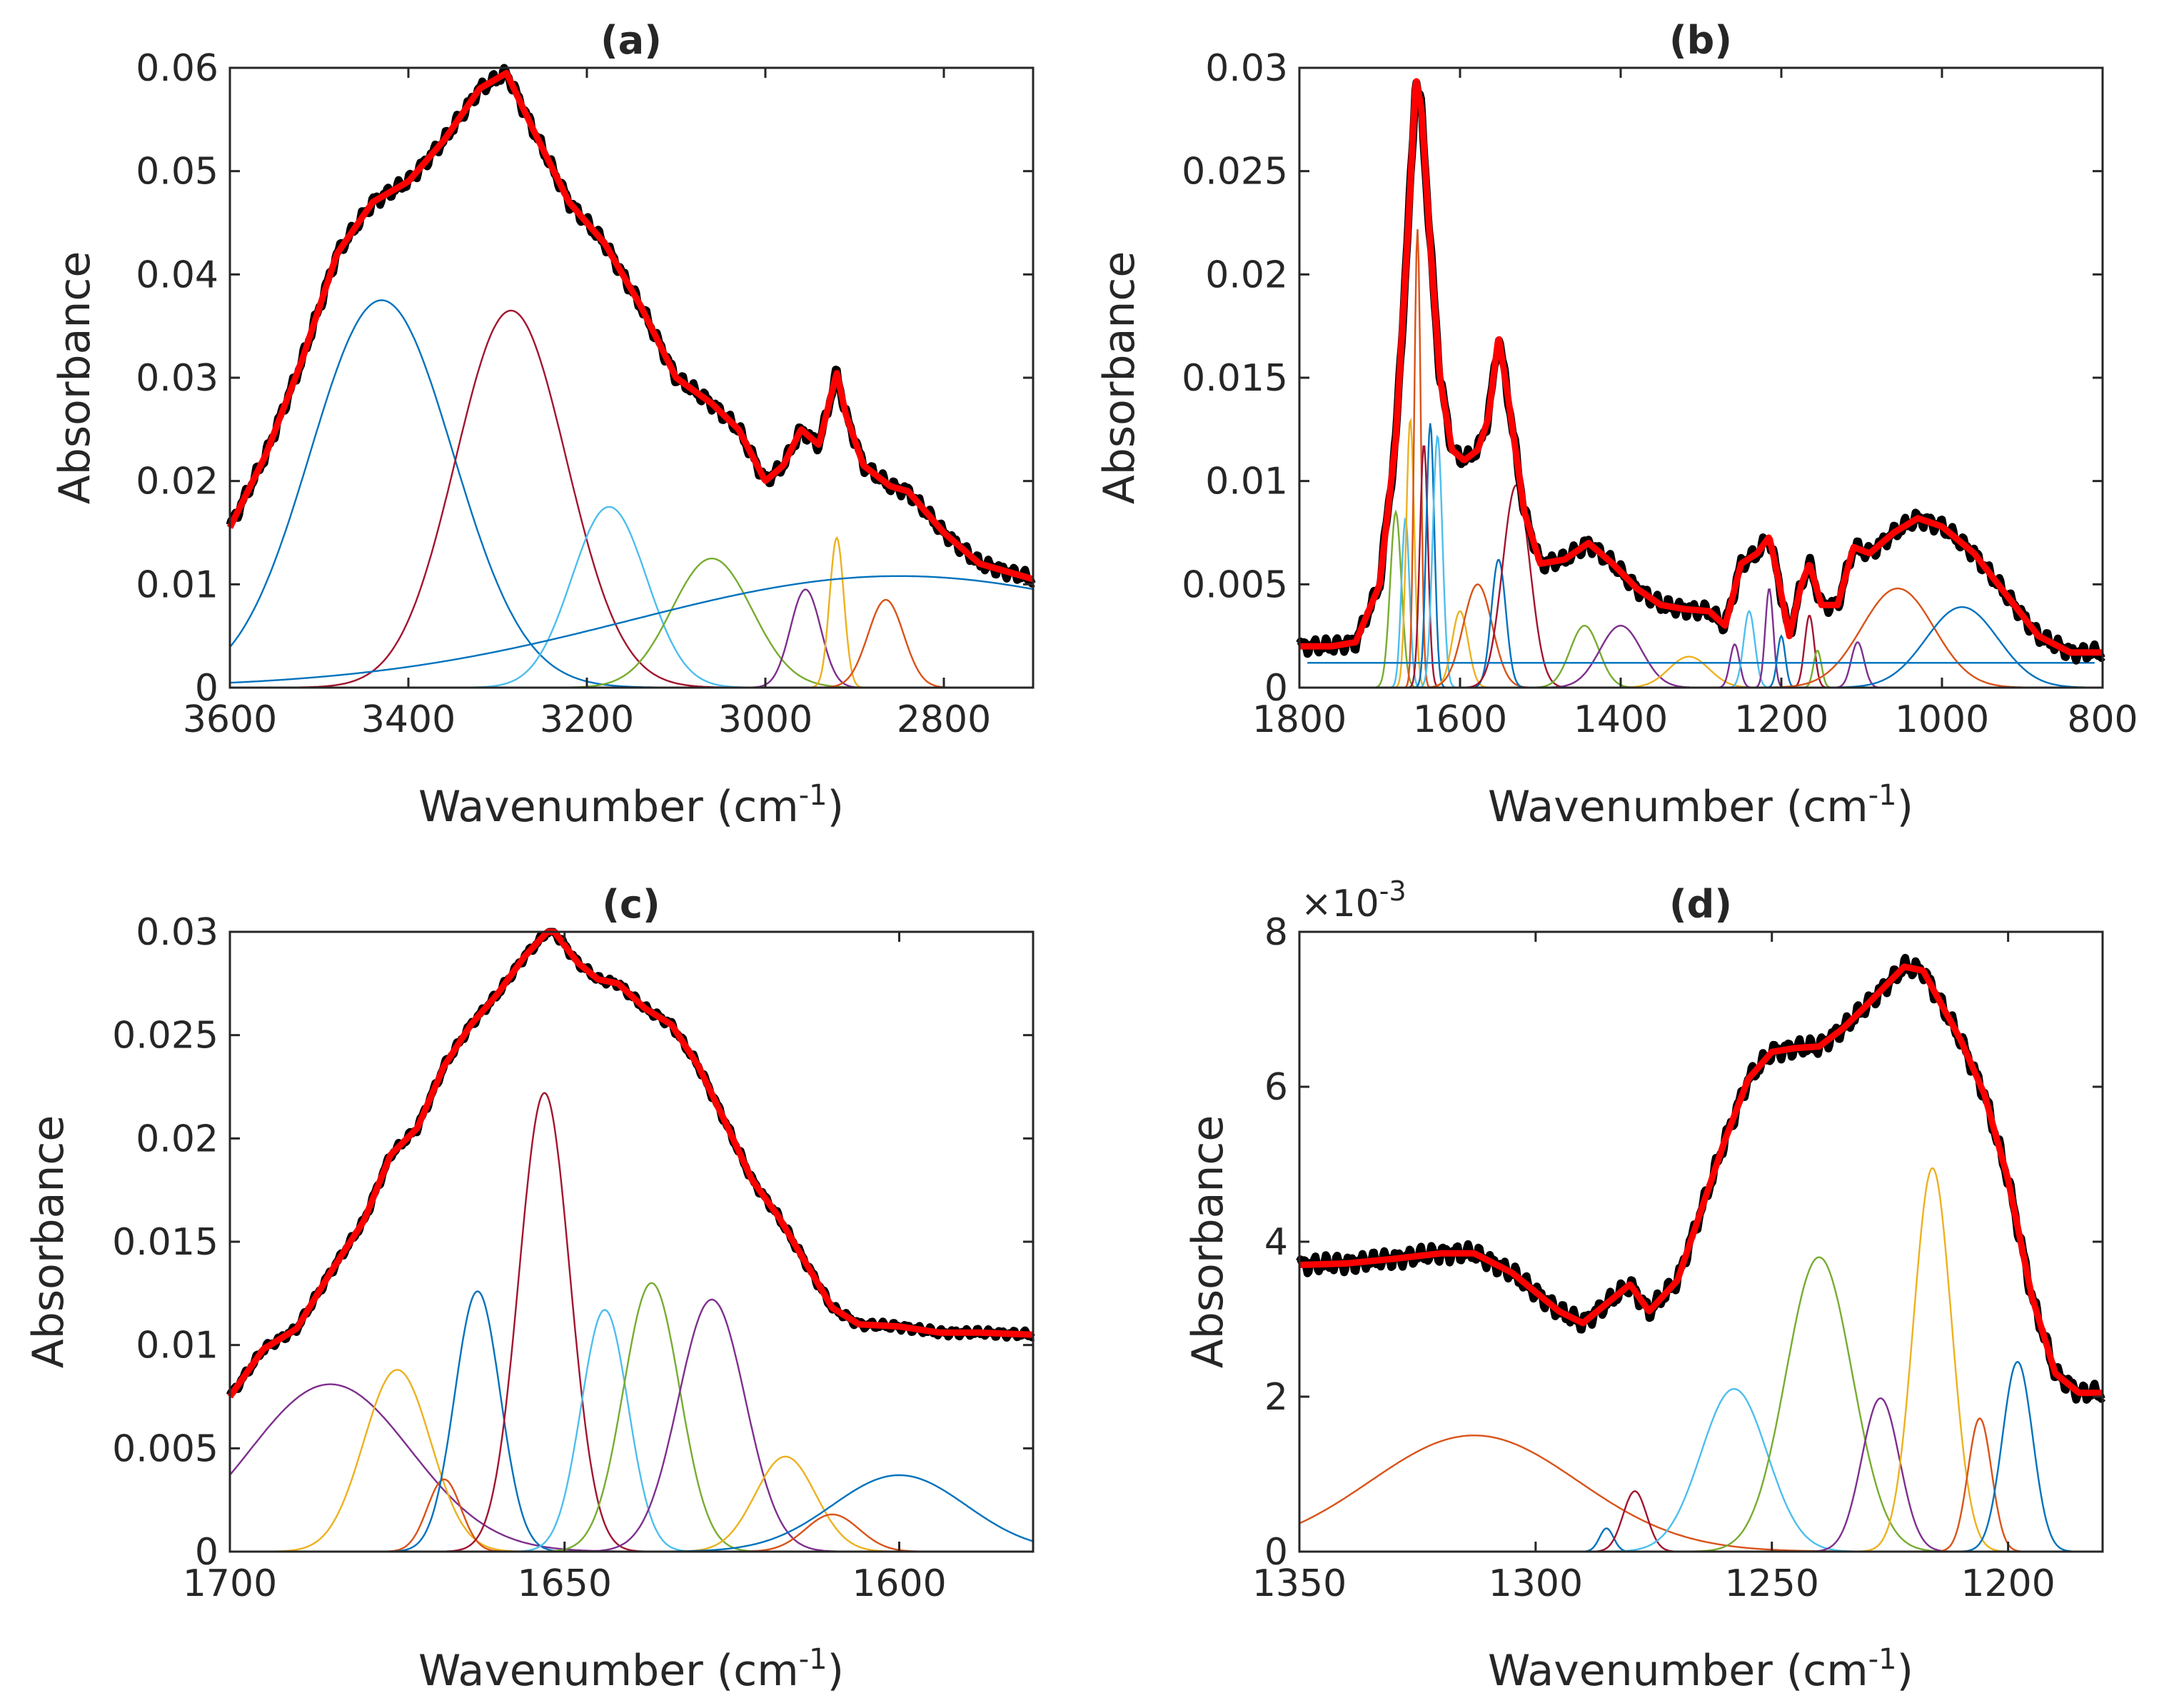 Image resolution: width=2159 pixels, height=1708 pixels. What do you see at coordinates (2102, 719) in the screenshot?
I see `x-tick-label: 800` at bounding box center [2102, 719].